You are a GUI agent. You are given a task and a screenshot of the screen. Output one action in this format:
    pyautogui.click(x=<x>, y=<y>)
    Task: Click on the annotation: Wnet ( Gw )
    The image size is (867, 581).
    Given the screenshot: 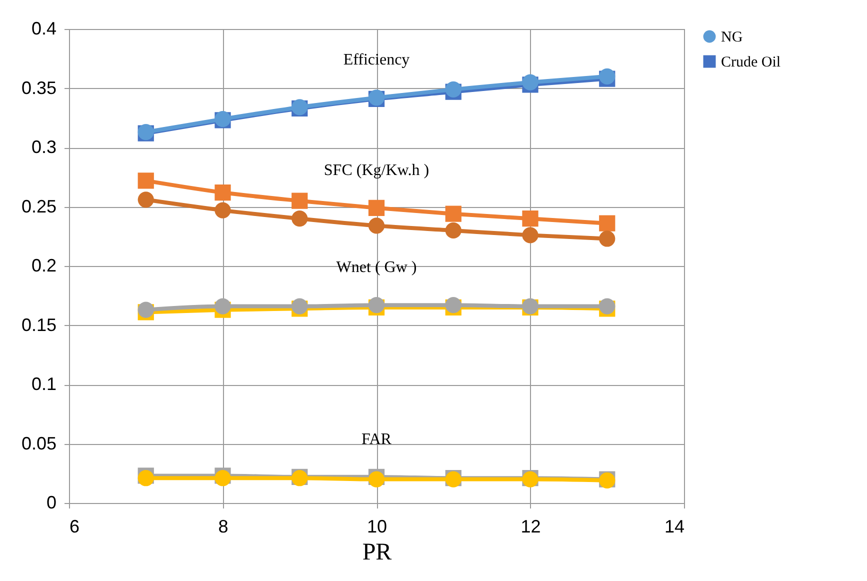 What is the action you would take?
    pyautogui.click(x=376, y=267)
    